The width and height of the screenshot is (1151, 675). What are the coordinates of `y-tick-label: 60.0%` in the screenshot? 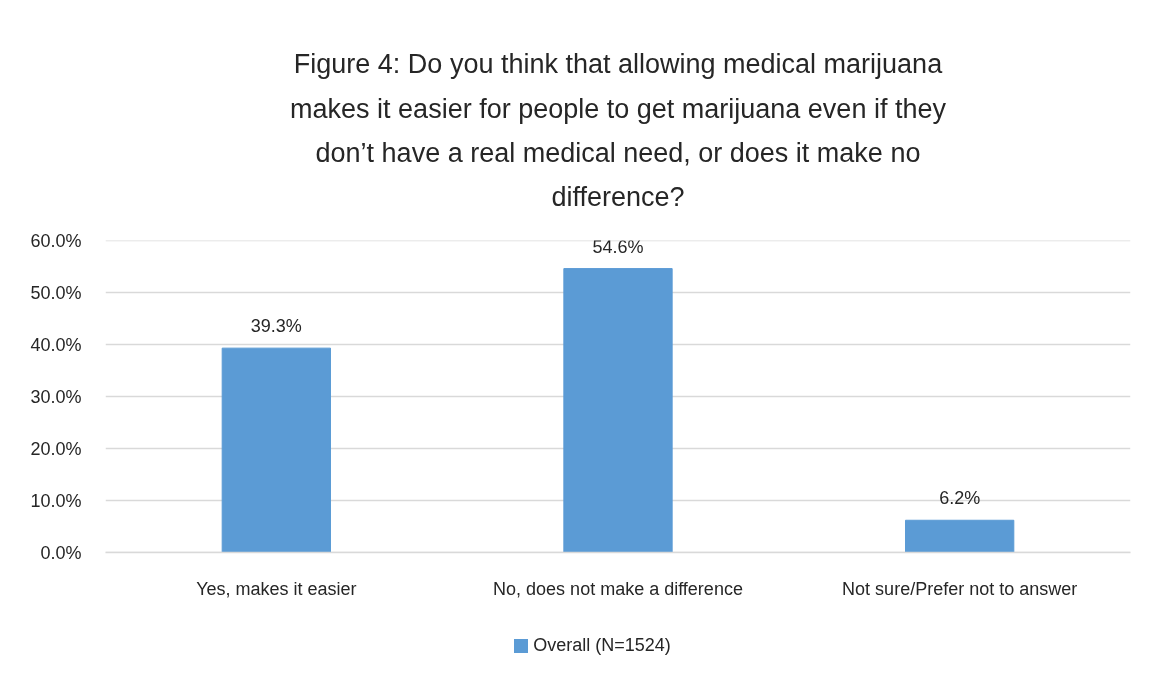 It's located at (56, 240).